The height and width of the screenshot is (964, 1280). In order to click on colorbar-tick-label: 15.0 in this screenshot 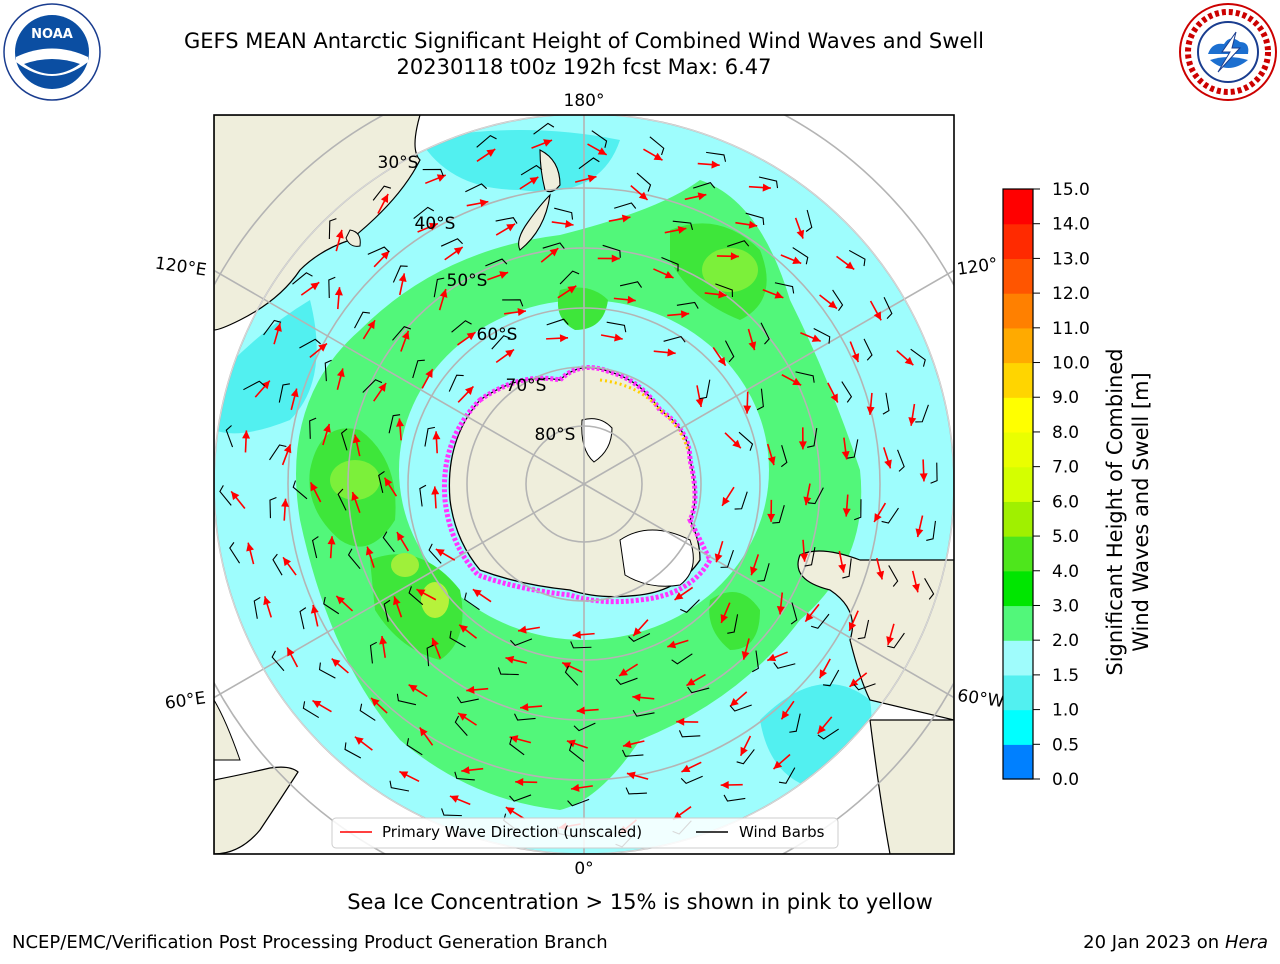, I will do `click(1071, 190)`.